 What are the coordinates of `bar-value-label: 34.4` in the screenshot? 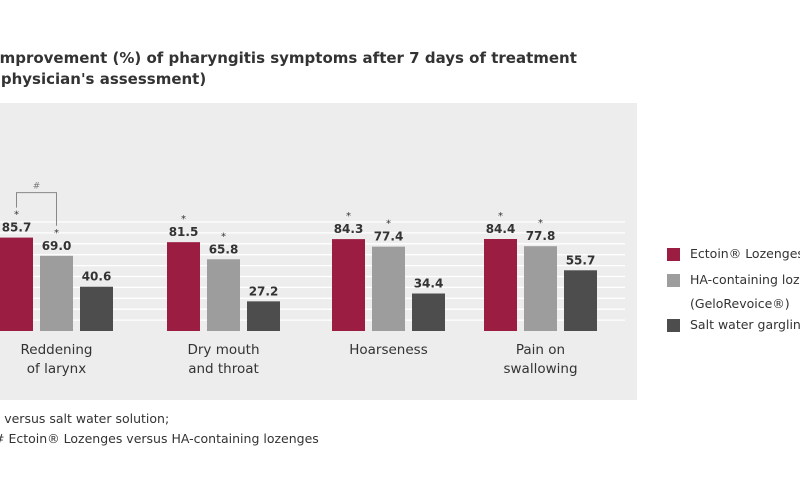 It's located at (429, 284).